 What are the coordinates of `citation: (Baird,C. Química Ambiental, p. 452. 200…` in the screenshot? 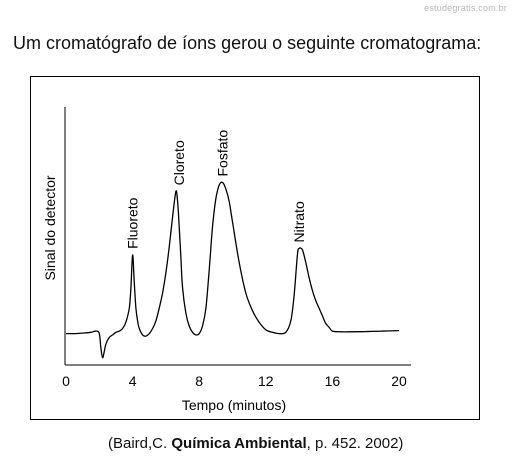 It's located at (255, 443).